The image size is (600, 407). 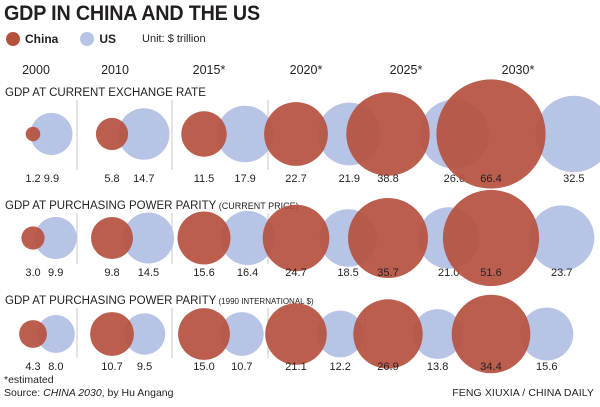 I want to click on china-value-label: 10.7, so click(x=111, y=367).